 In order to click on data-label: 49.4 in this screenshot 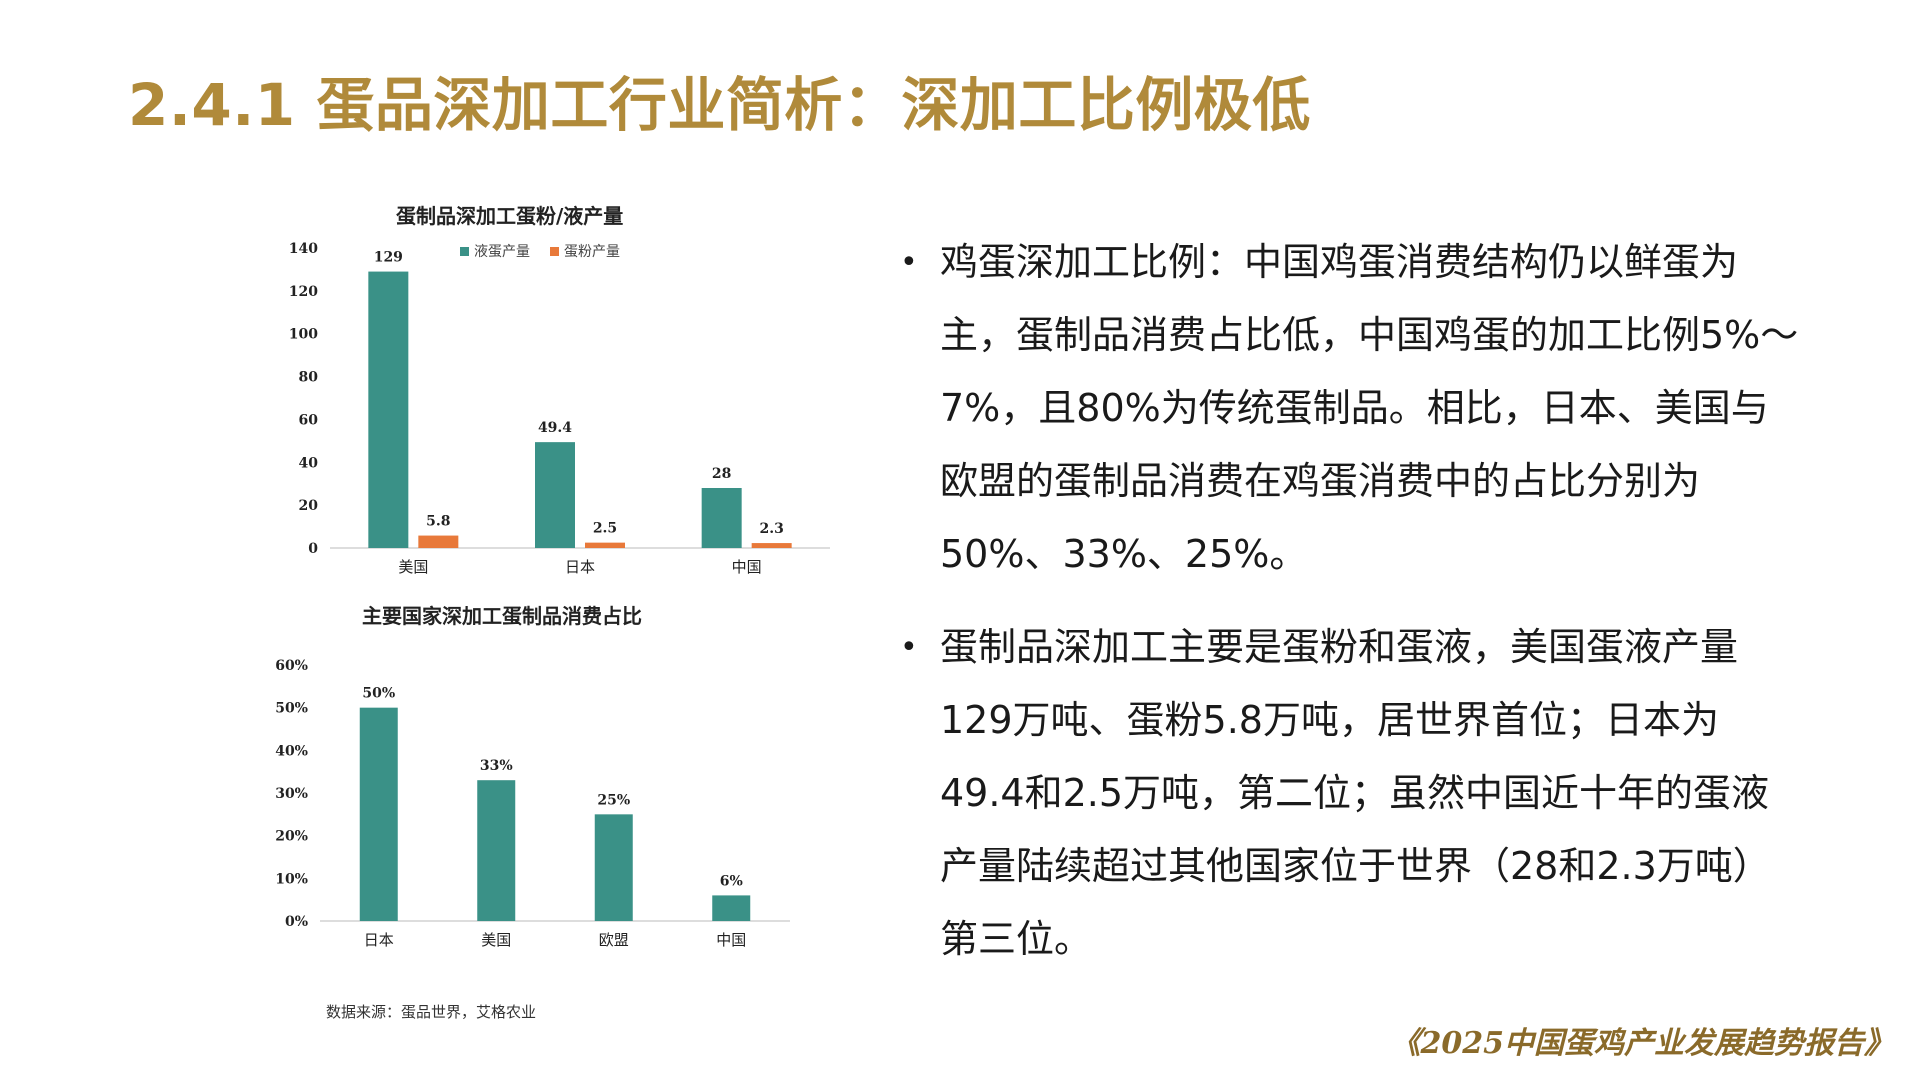, I will do `click(555, 428)`.